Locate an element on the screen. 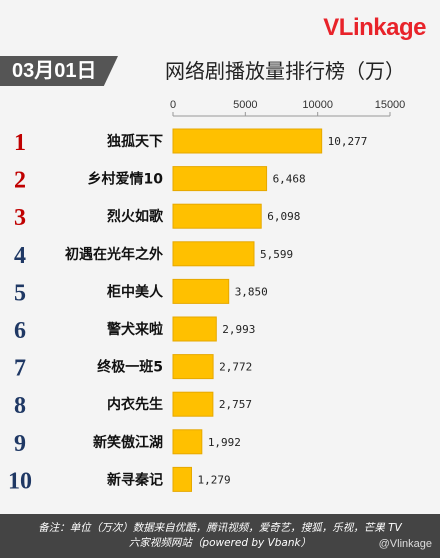 The image size is (440, 558). rank-number: 9 is located at coordinates (20, 444).